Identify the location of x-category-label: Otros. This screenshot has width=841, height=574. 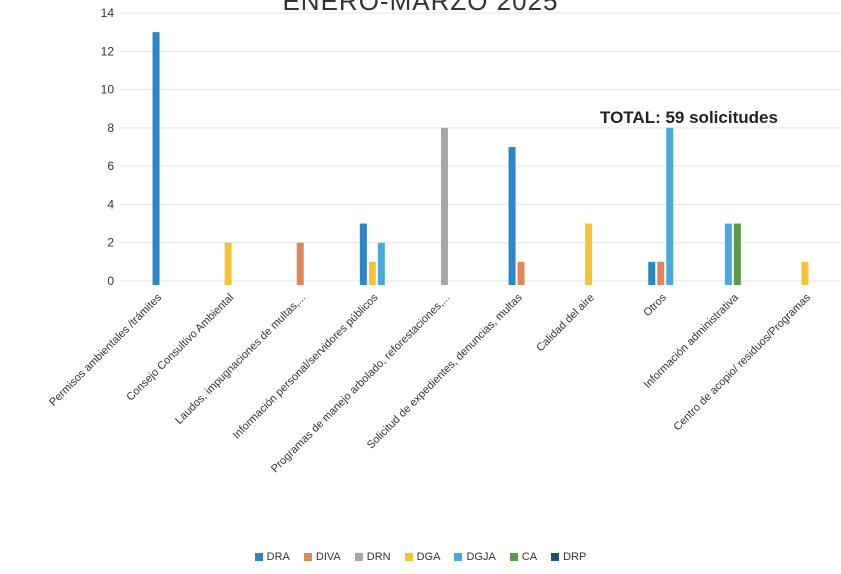
(655, 305).